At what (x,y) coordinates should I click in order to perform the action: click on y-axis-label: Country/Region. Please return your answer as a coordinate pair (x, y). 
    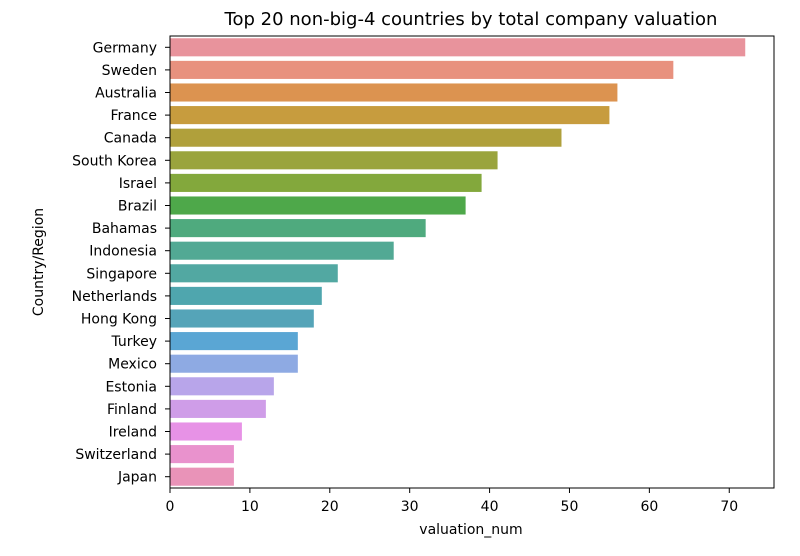
    Looking at the image, I should click on (39, 262).